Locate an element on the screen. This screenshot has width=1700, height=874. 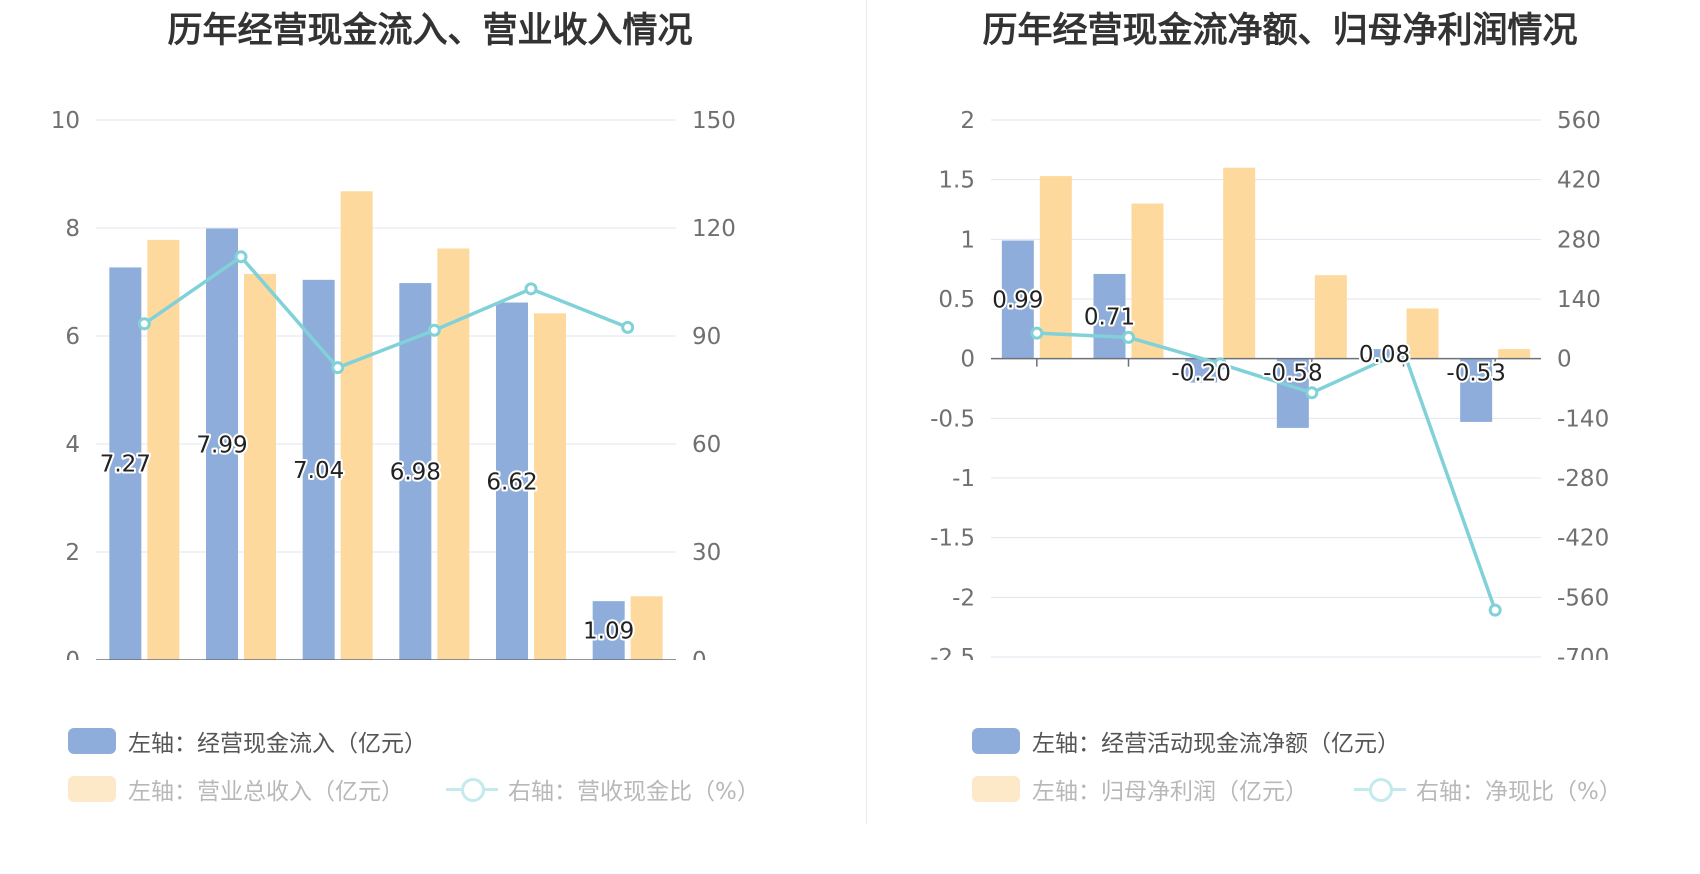
legend-item-cash-inflow: 左轴：经营现金流入（亿元） is located at coordinates (247, 741).